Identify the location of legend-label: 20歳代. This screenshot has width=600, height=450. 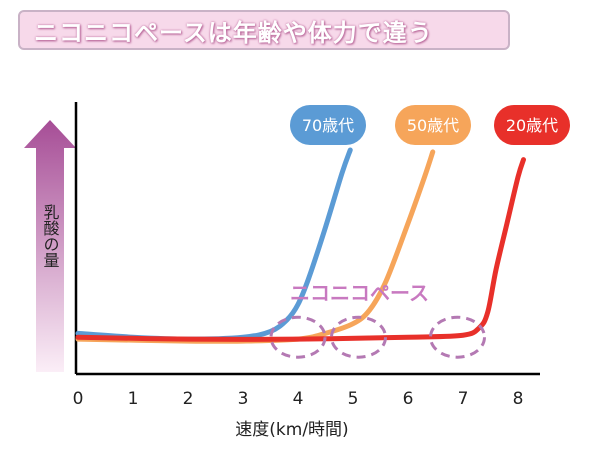
(532, 125).